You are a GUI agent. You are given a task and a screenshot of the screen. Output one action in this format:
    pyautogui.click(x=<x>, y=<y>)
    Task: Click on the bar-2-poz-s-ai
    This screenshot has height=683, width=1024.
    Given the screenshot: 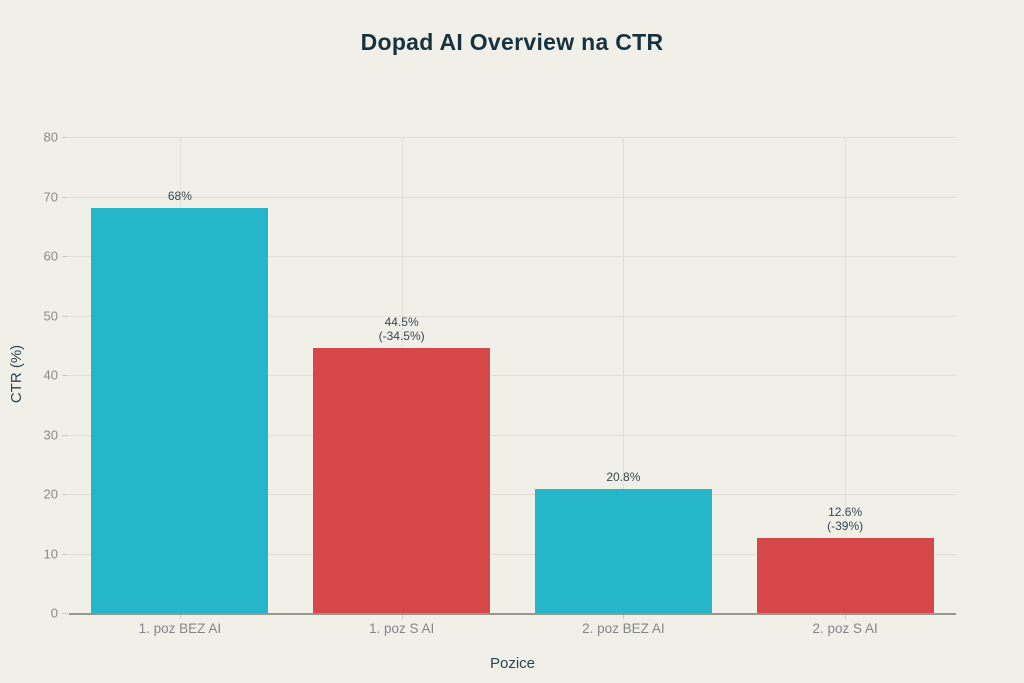 What is the action you would take?
    pyautogui.click(x=845, y=575)
    